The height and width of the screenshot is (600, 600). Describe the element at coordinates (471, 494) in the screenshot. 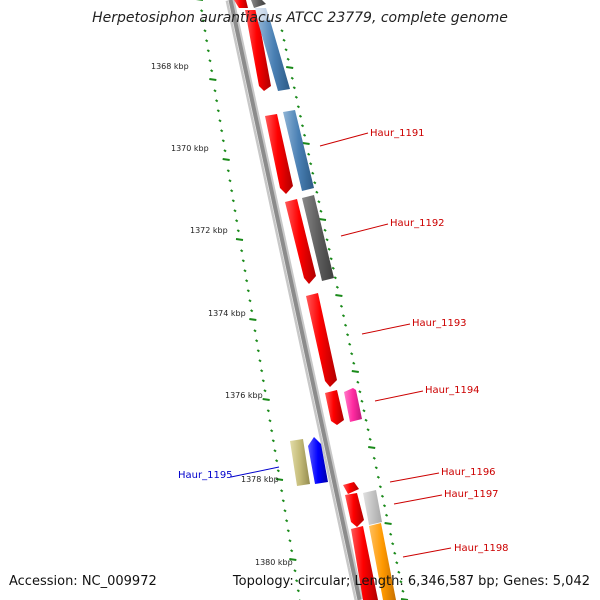

I see `gene-label-haur-1197: Haur_1197` at that location.